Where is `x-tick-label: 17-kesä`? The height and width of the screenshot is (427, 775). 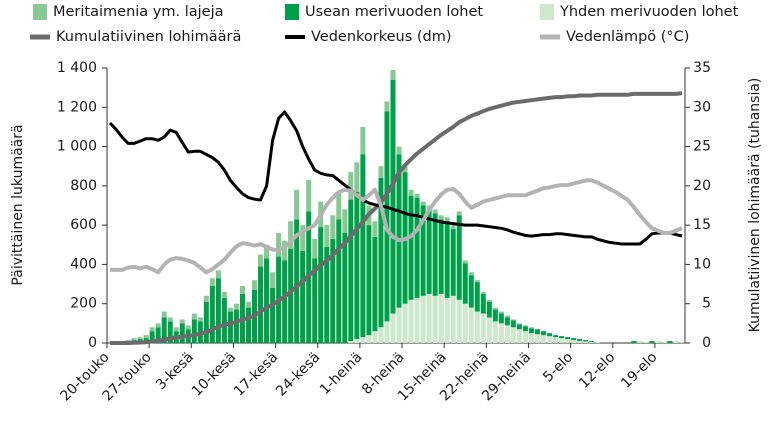
x-tick-label: 17-kesä is located at coordinates (256, 374).